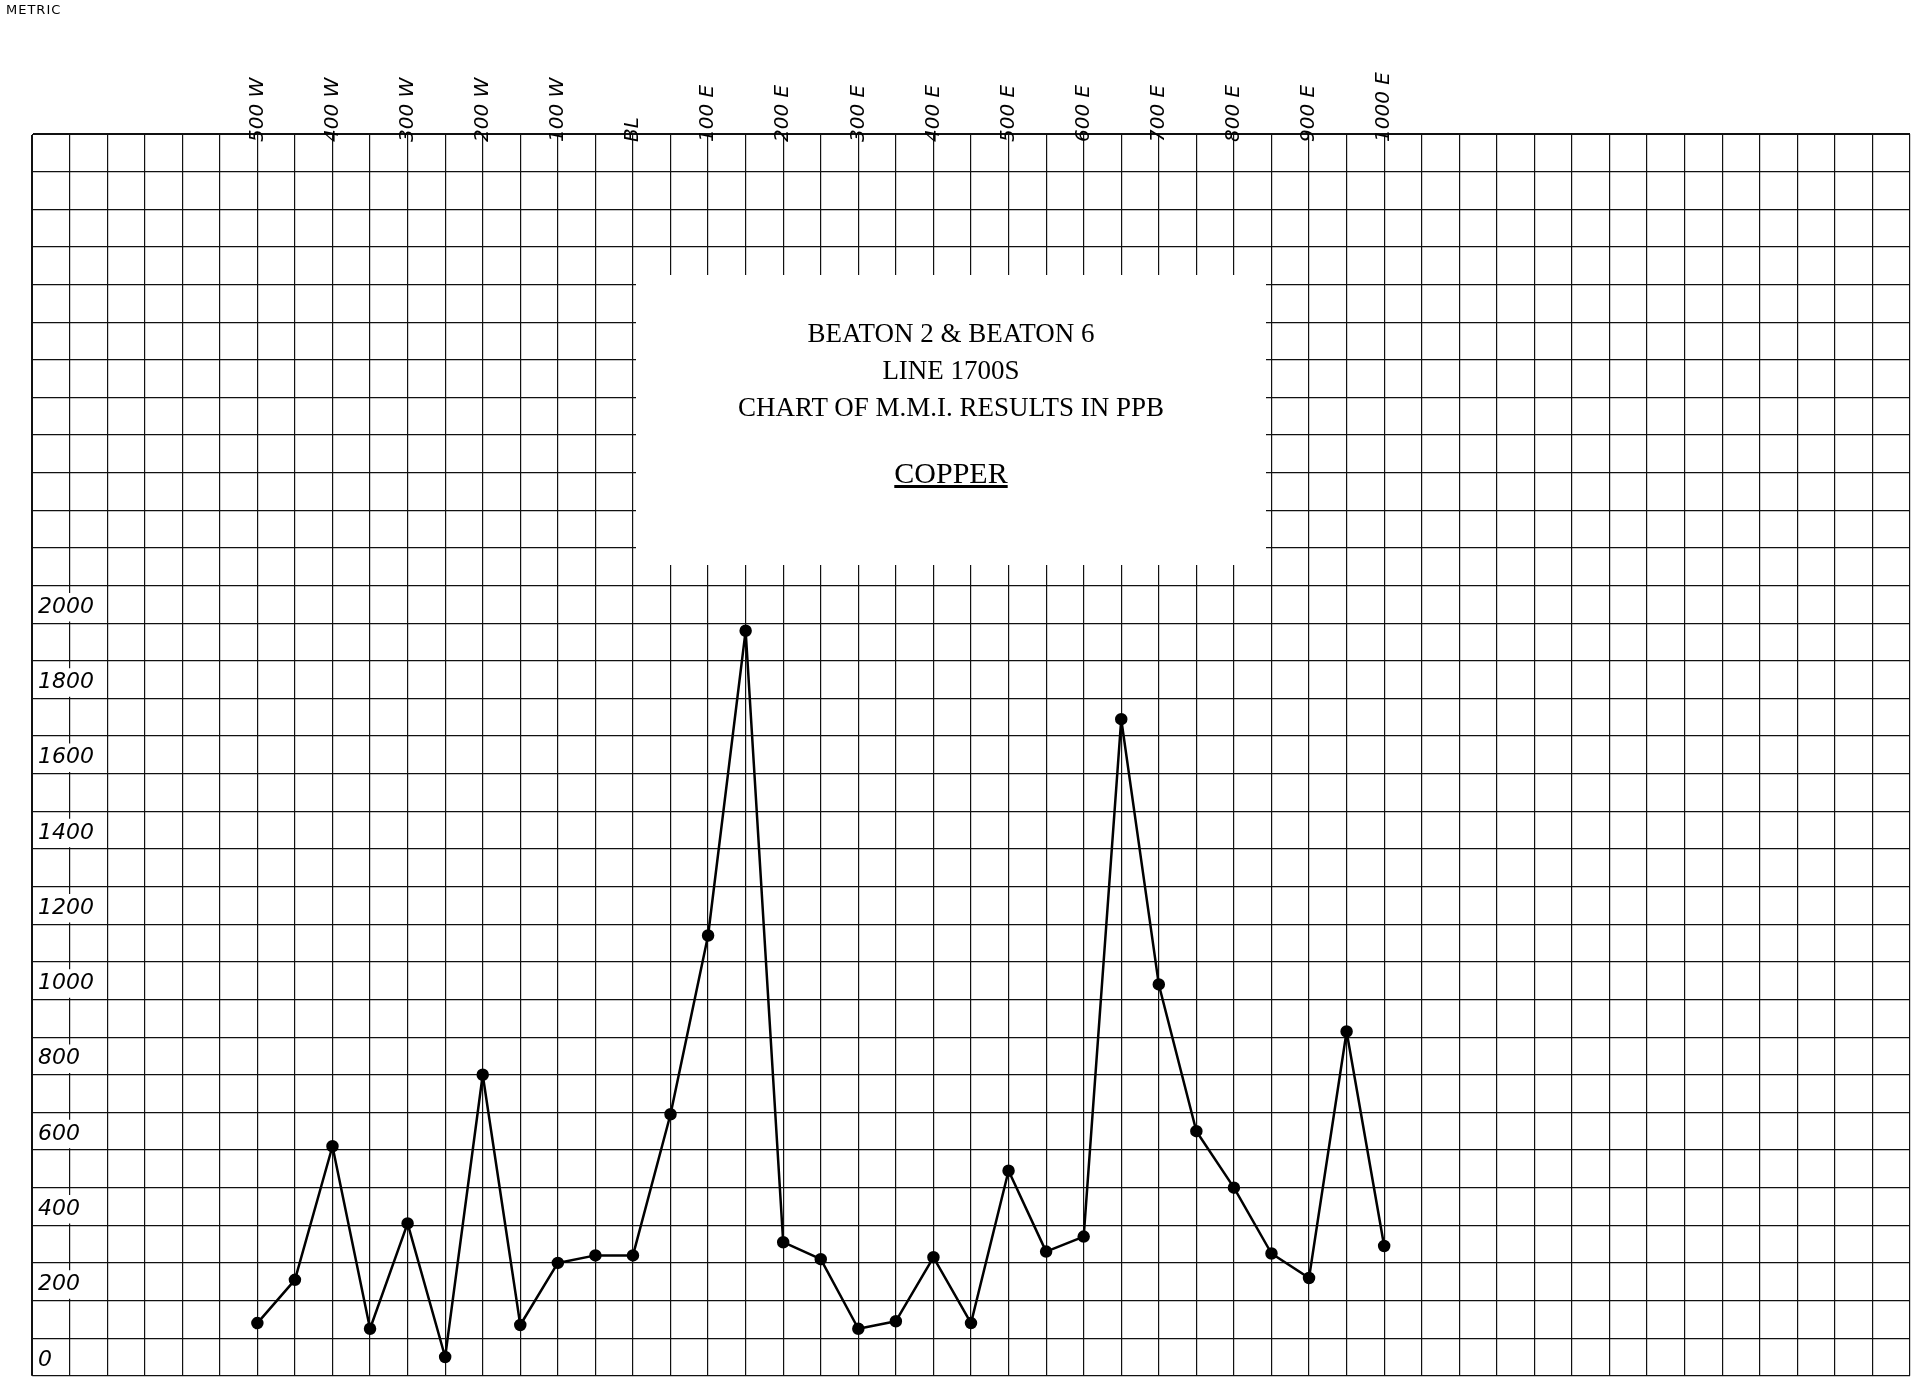  I want to click on x-tick-label: 800 E, so click(1232, 113).